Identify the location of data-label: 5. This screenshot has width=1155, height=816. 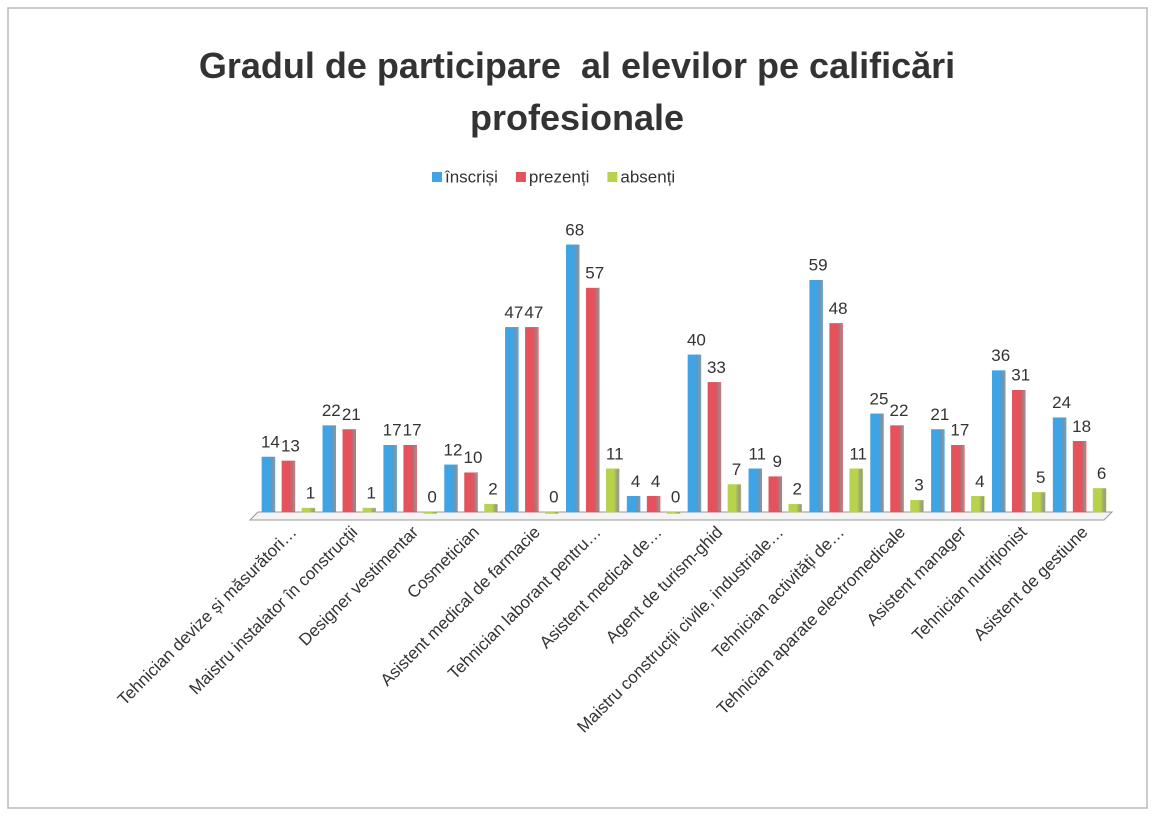
(1040, 477).